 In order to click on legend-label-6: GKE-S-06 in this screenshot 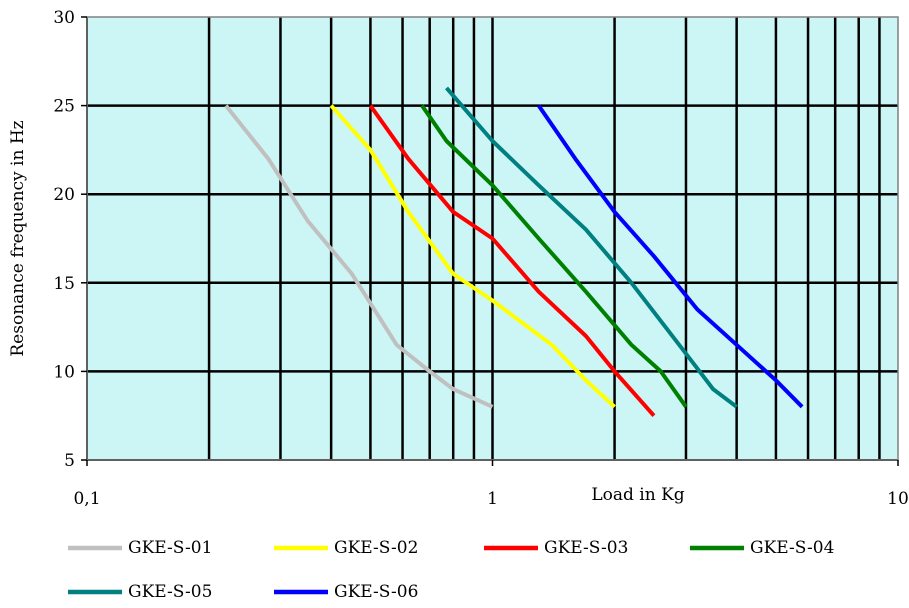, I will do `click(376, 592)`.